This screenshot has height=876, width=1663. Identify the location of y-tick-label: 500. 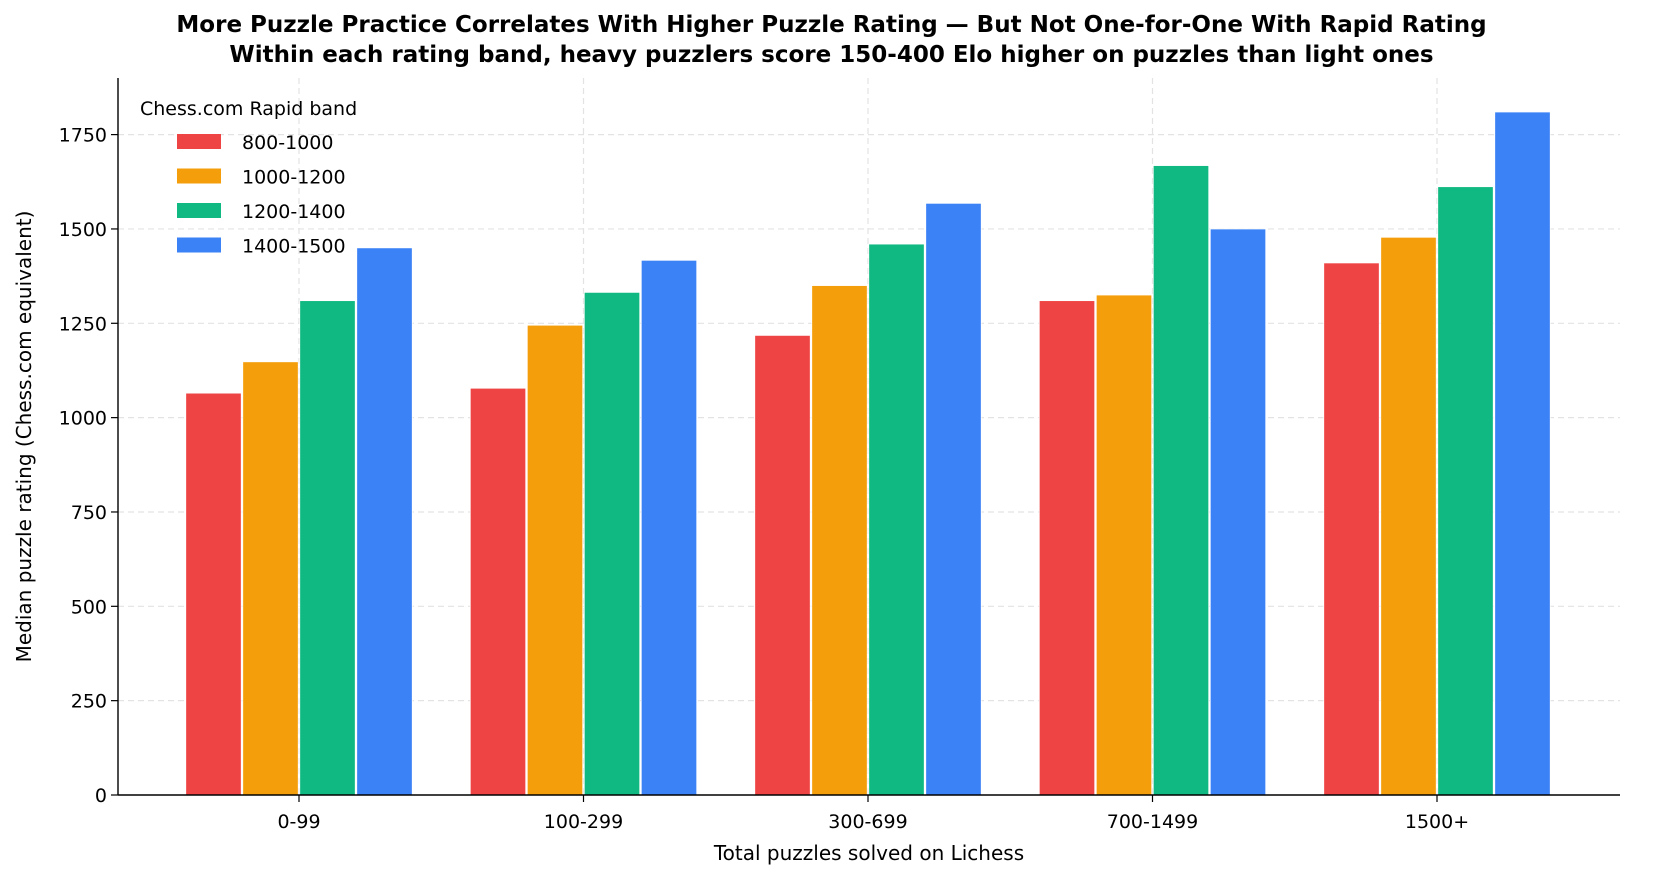
(89, 607).